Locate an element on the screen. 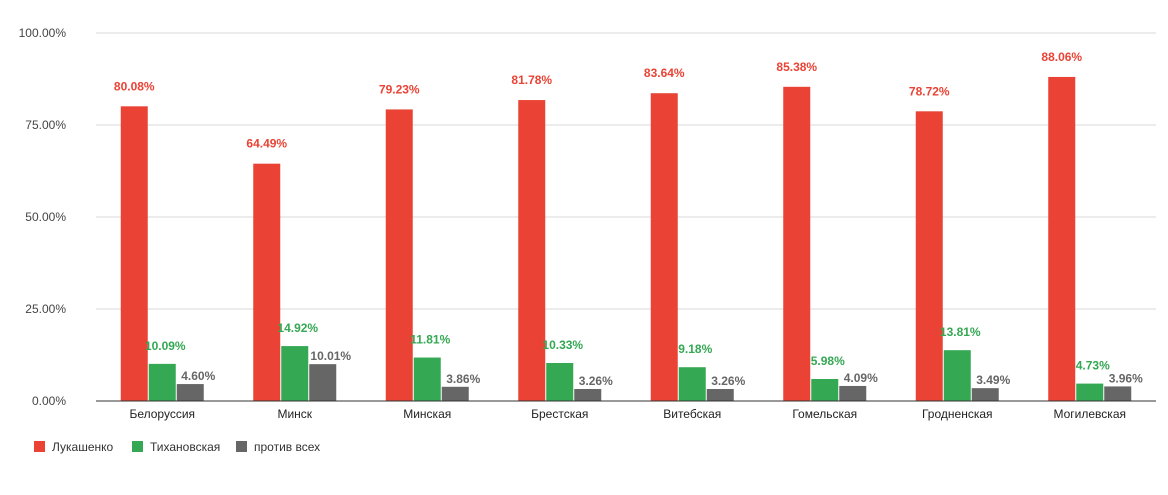  y-tick-label: 25.00% is located at coordinates (45, 309).